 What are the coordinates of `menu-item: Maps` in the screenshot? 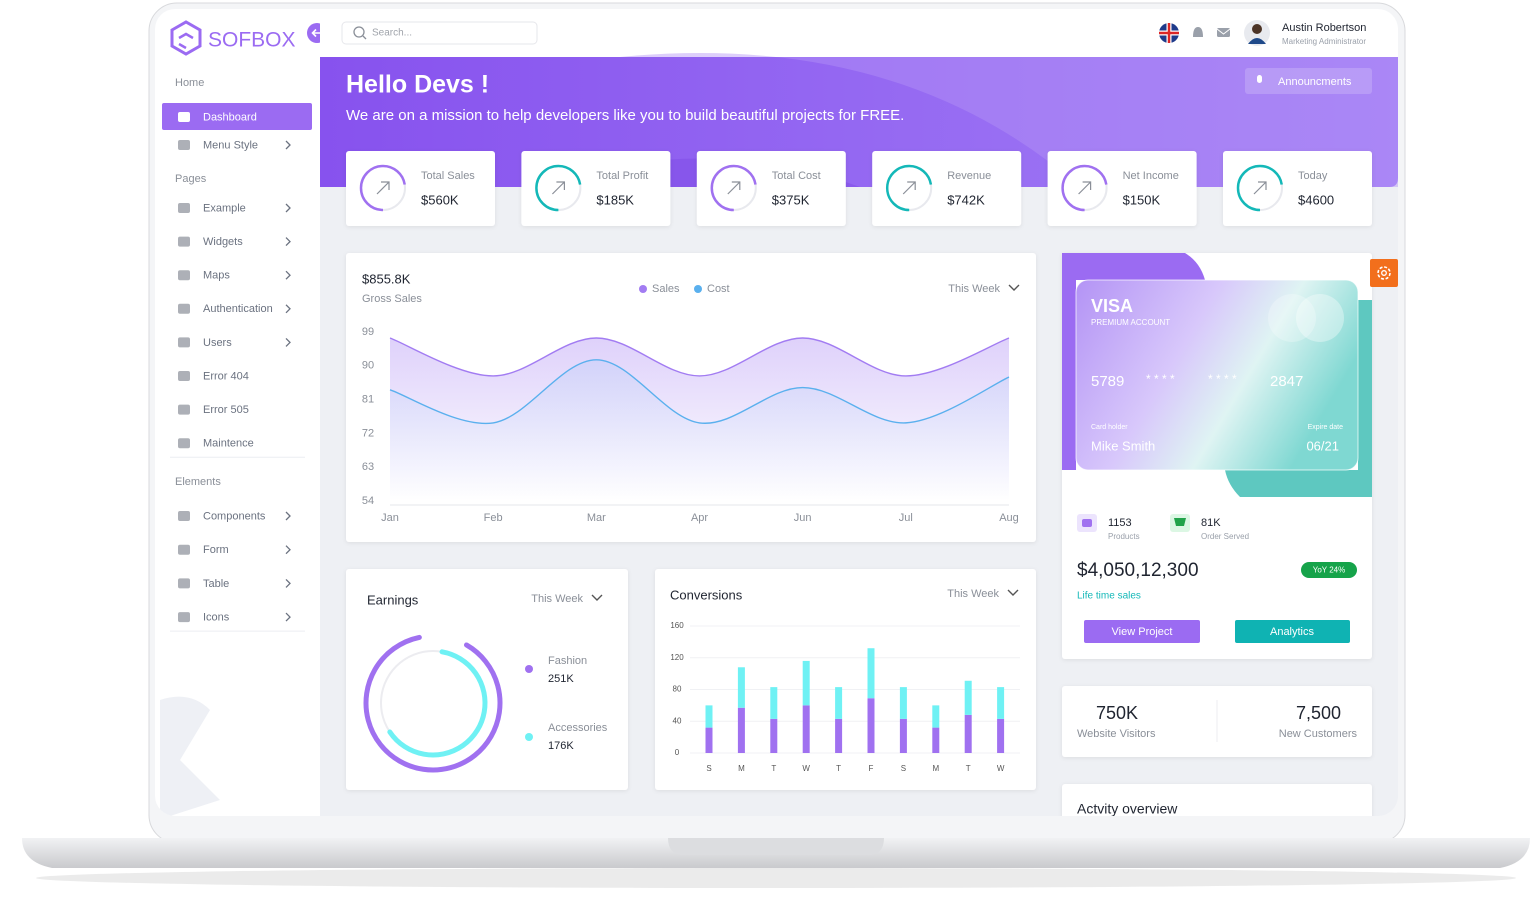 It's located at (216, 276).